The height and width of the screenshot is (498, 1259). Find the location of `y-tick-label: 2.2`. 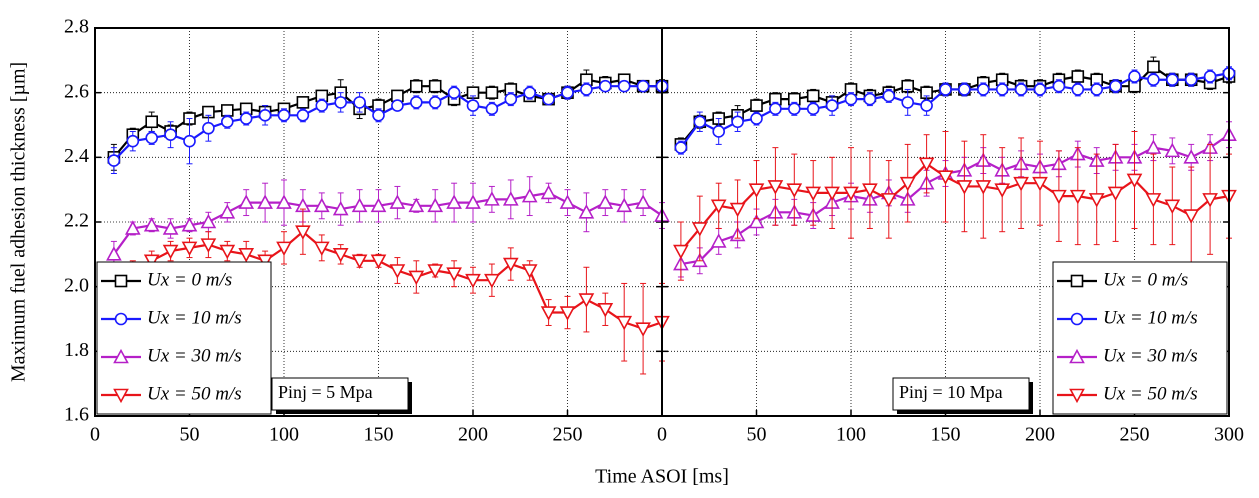

y-tick-label: 2.2 is located at coordinates (76, 221).